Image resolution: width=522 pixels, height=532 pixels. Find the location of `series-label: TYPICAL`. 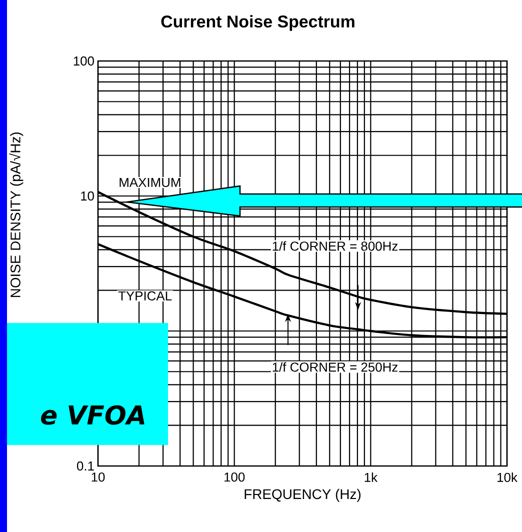

series-label: TYPICAL is located at coordinates (145, 295).